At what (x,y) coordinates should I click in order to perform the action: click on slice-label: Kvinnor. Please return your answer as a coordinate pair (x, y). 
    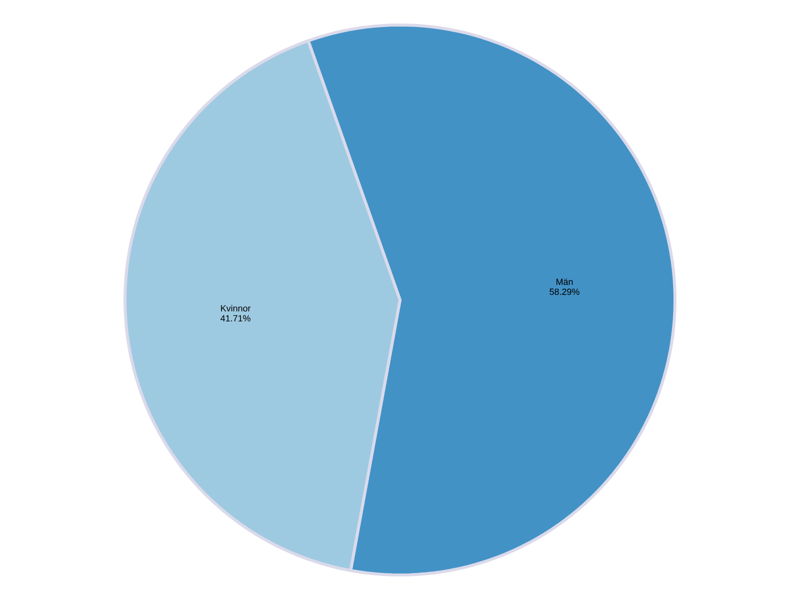
    Looking at the image, I should click on (236, 308).